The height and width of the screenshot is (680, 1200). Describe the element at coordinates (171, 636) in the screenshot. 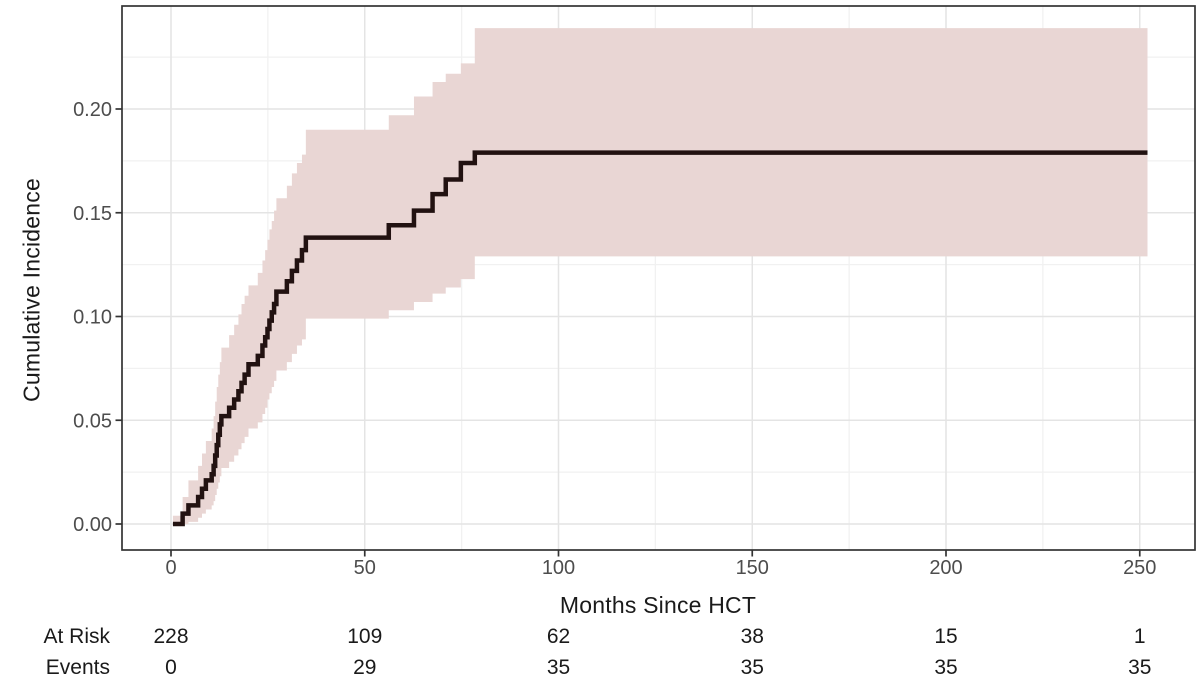

I see `risk-value-at-risk: 228` at that location.